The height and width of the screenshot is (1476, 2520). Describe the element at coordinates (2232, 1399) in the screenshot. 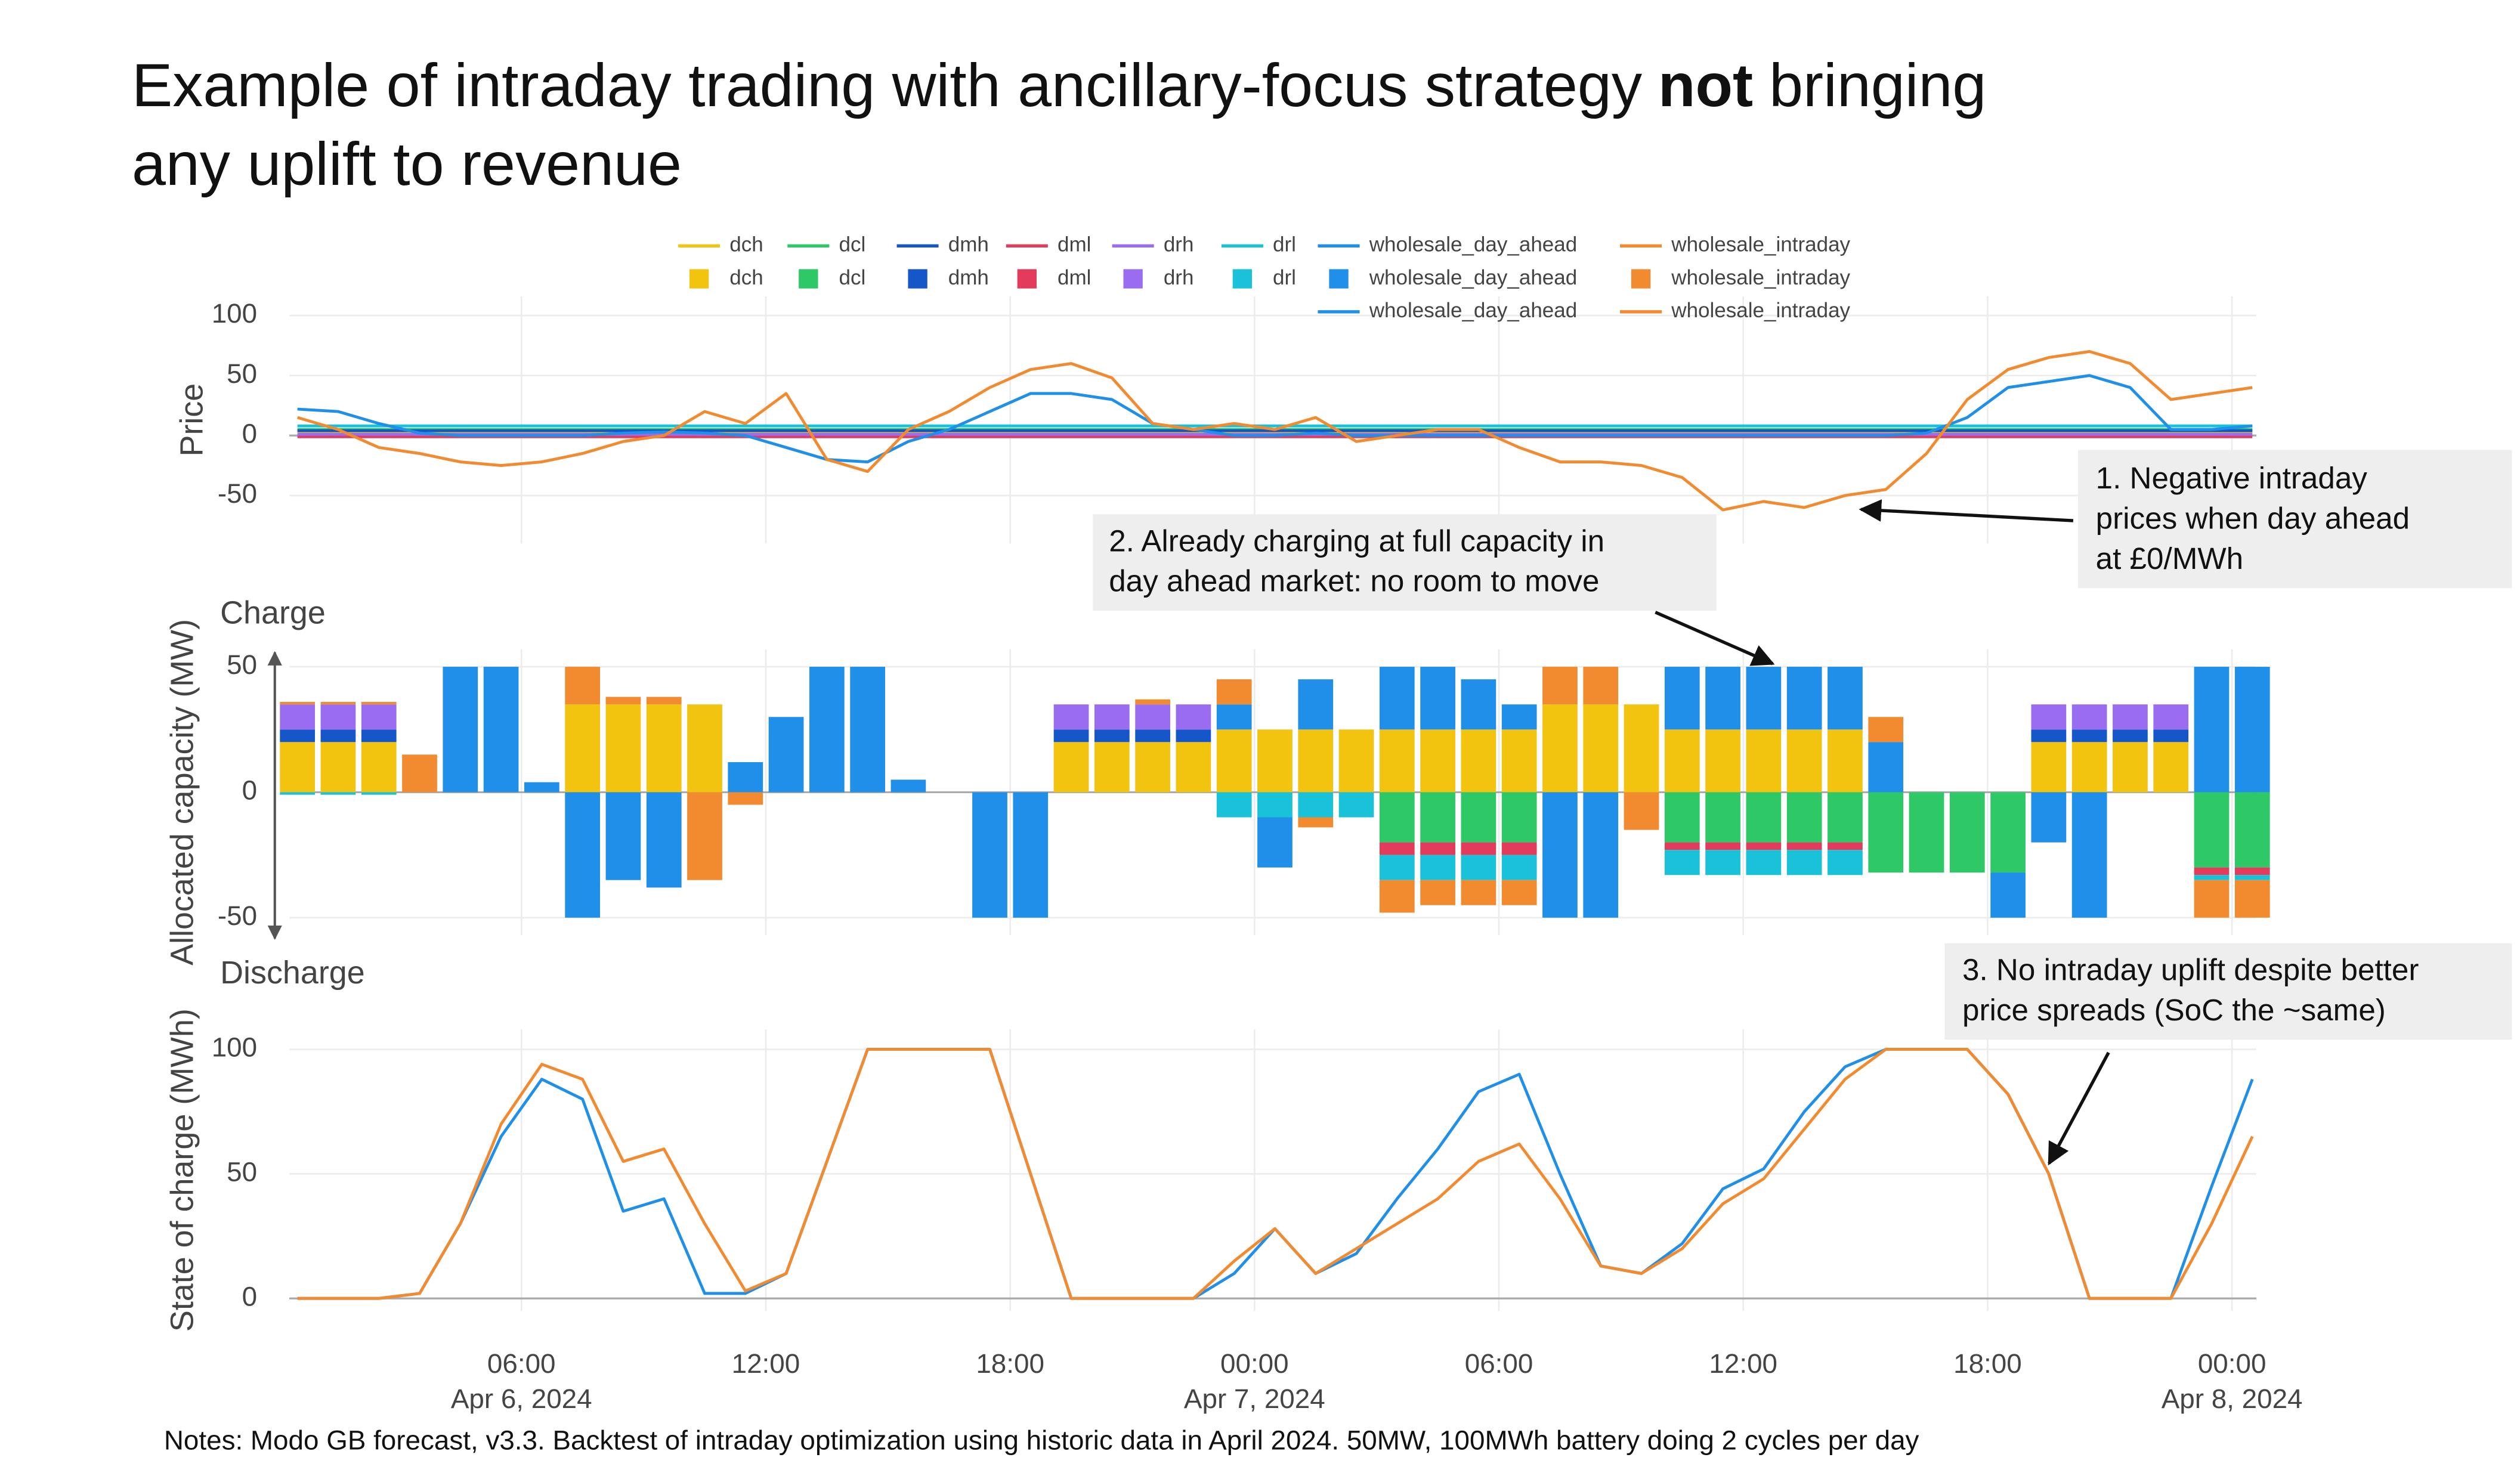

I see `x-date-label: Apr 8, 2024` at that location.